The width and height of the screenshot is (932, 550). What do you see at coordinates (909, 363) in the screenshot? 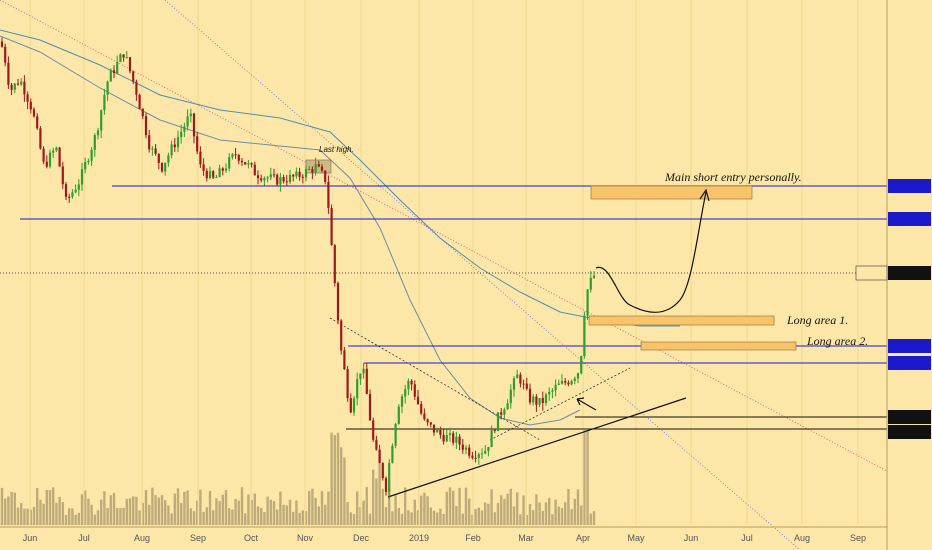
I see `price-tag-4207.91` at bounding box center [909, 363].